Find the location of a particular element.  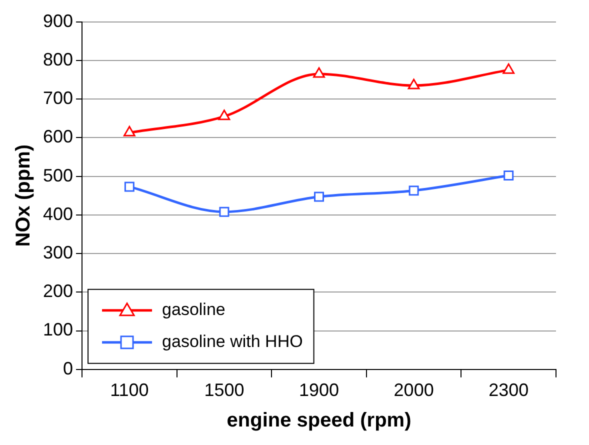

x-tick-label: 1100 is located at coordinates (129, 390).